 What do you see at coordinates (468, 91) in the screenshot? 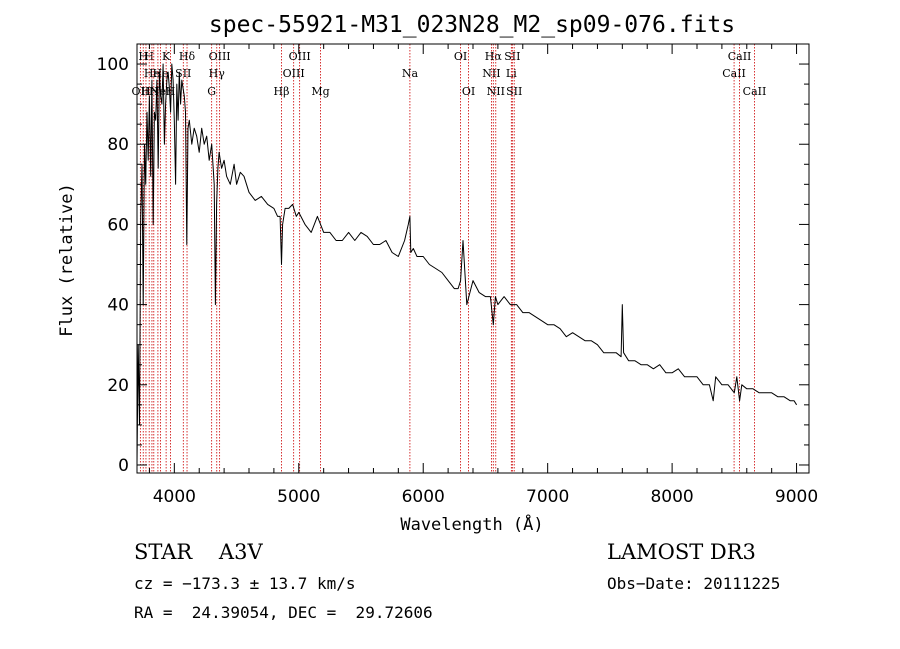
I see `line-label-21: OI` at bounding box center [468, 91].